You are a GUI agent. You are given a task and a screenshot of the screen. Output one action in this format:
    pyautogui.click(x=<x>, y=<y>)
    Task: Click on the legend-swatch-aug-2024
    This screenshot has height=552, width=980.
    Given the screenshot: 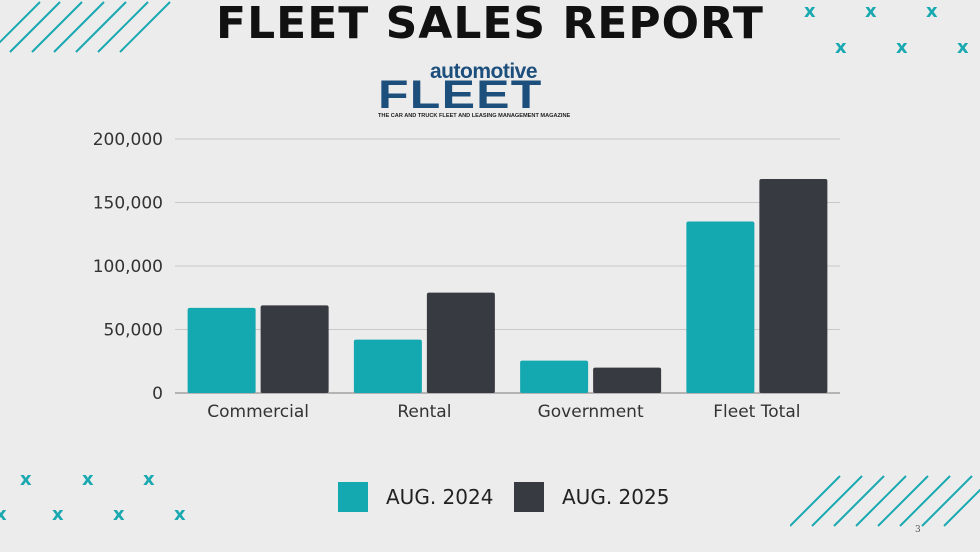 What is the action you would take?
    pyautogui.click(x=353, y=497)
    